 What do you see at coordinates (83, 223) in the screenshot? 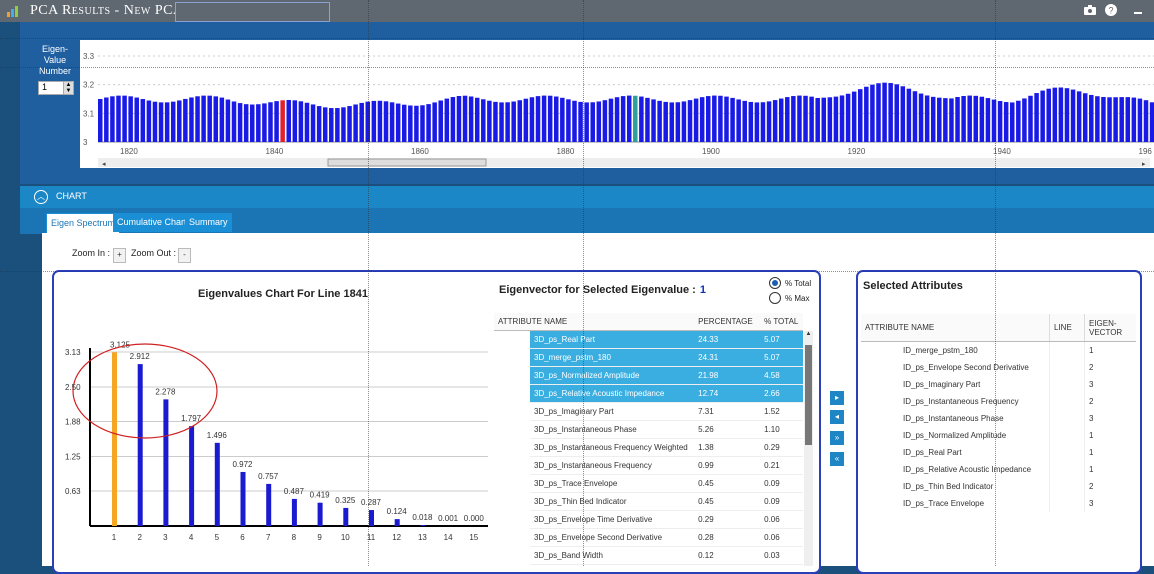
I see `tab-eigen-spectrum: Eigen Spectrum` at bounding box center [83, 223].